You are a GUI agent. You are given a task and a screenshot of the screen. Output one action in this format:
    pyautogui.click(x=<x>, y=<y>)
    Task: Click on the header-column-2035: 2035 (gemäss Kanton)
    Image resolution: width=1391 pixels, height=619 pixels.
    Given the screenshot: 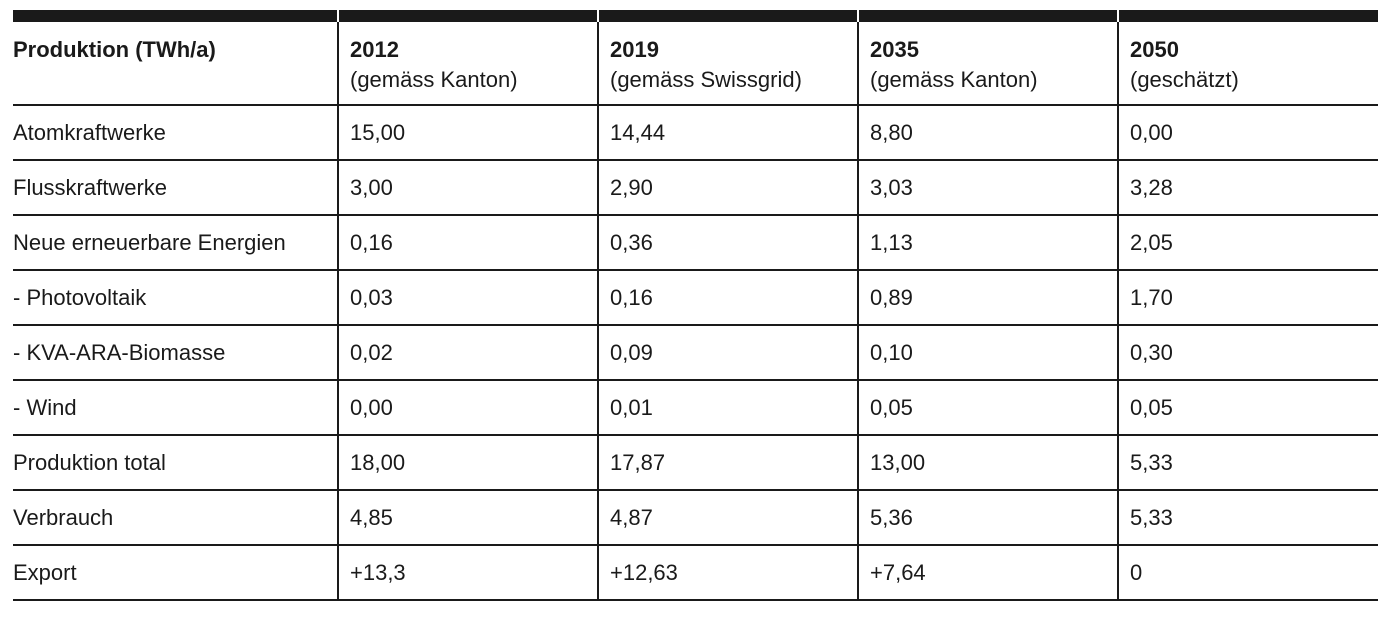 What is the action you would take?
    pyautogui.click(x=987, y=64)
    